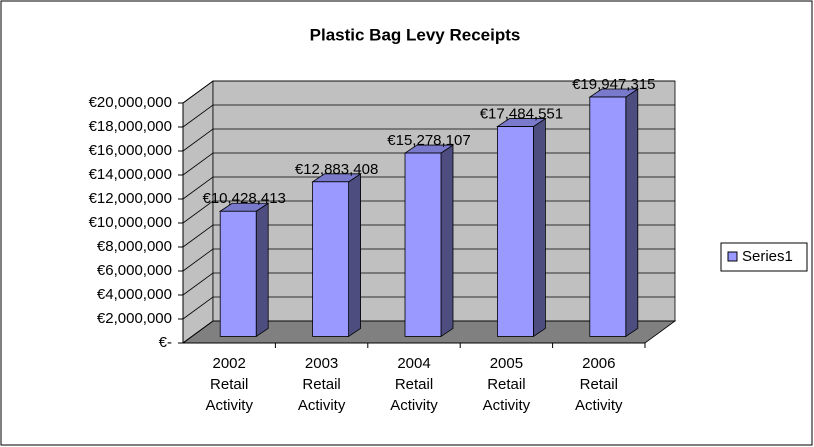 The image size is (814, 447). I want to click on x-tick-label: 2003, so click(321, 363).